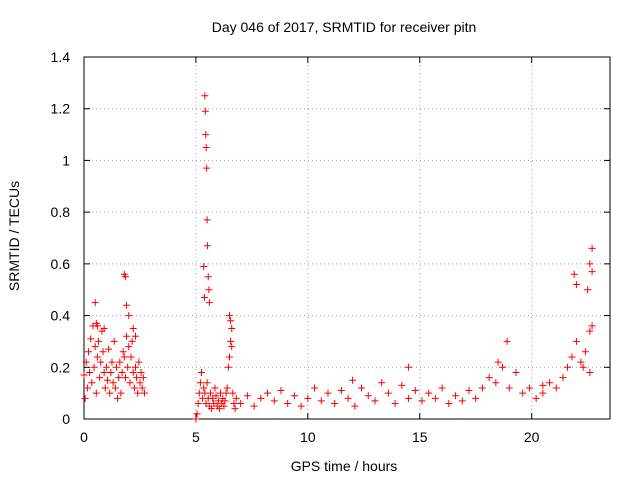  I want to click on y-tick-label: 0.8, so click(61, 212).